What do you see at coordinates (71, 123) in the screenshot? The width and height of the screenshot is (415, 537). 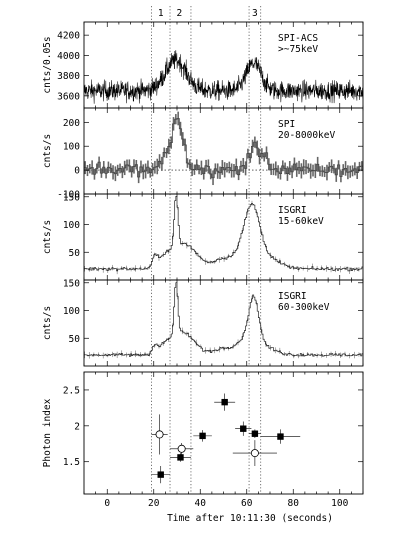 I see `y-tick-label: 200` at bounding box center [71, 123].